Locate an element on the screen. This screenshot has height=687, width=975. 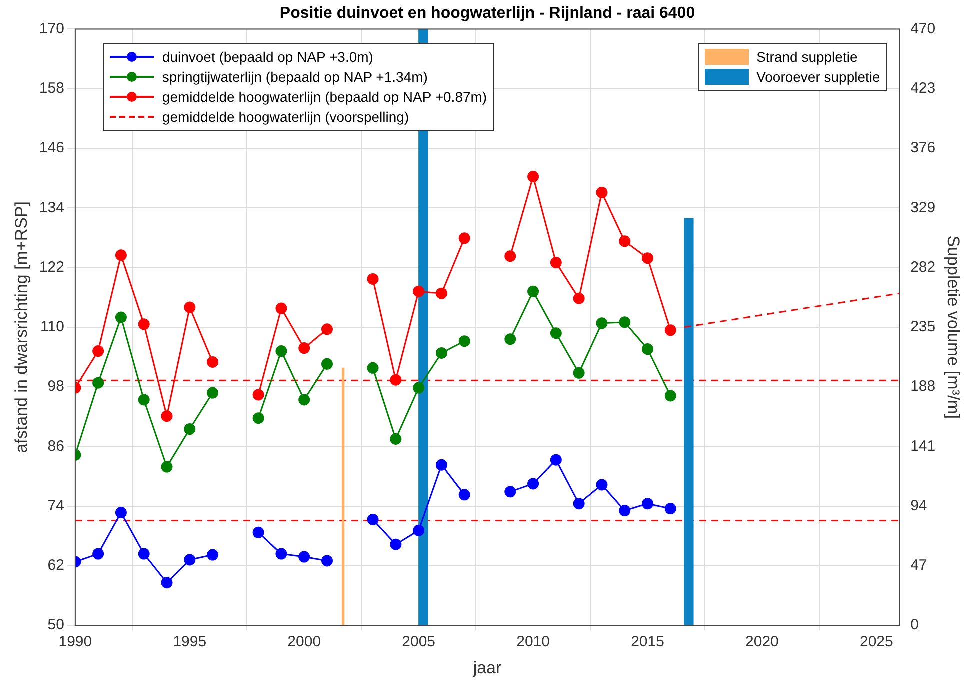
legend-label: gemiddelde hoogwaterlijn (bepaald op NAP +0.87m) is located at coordinates (325, 98).